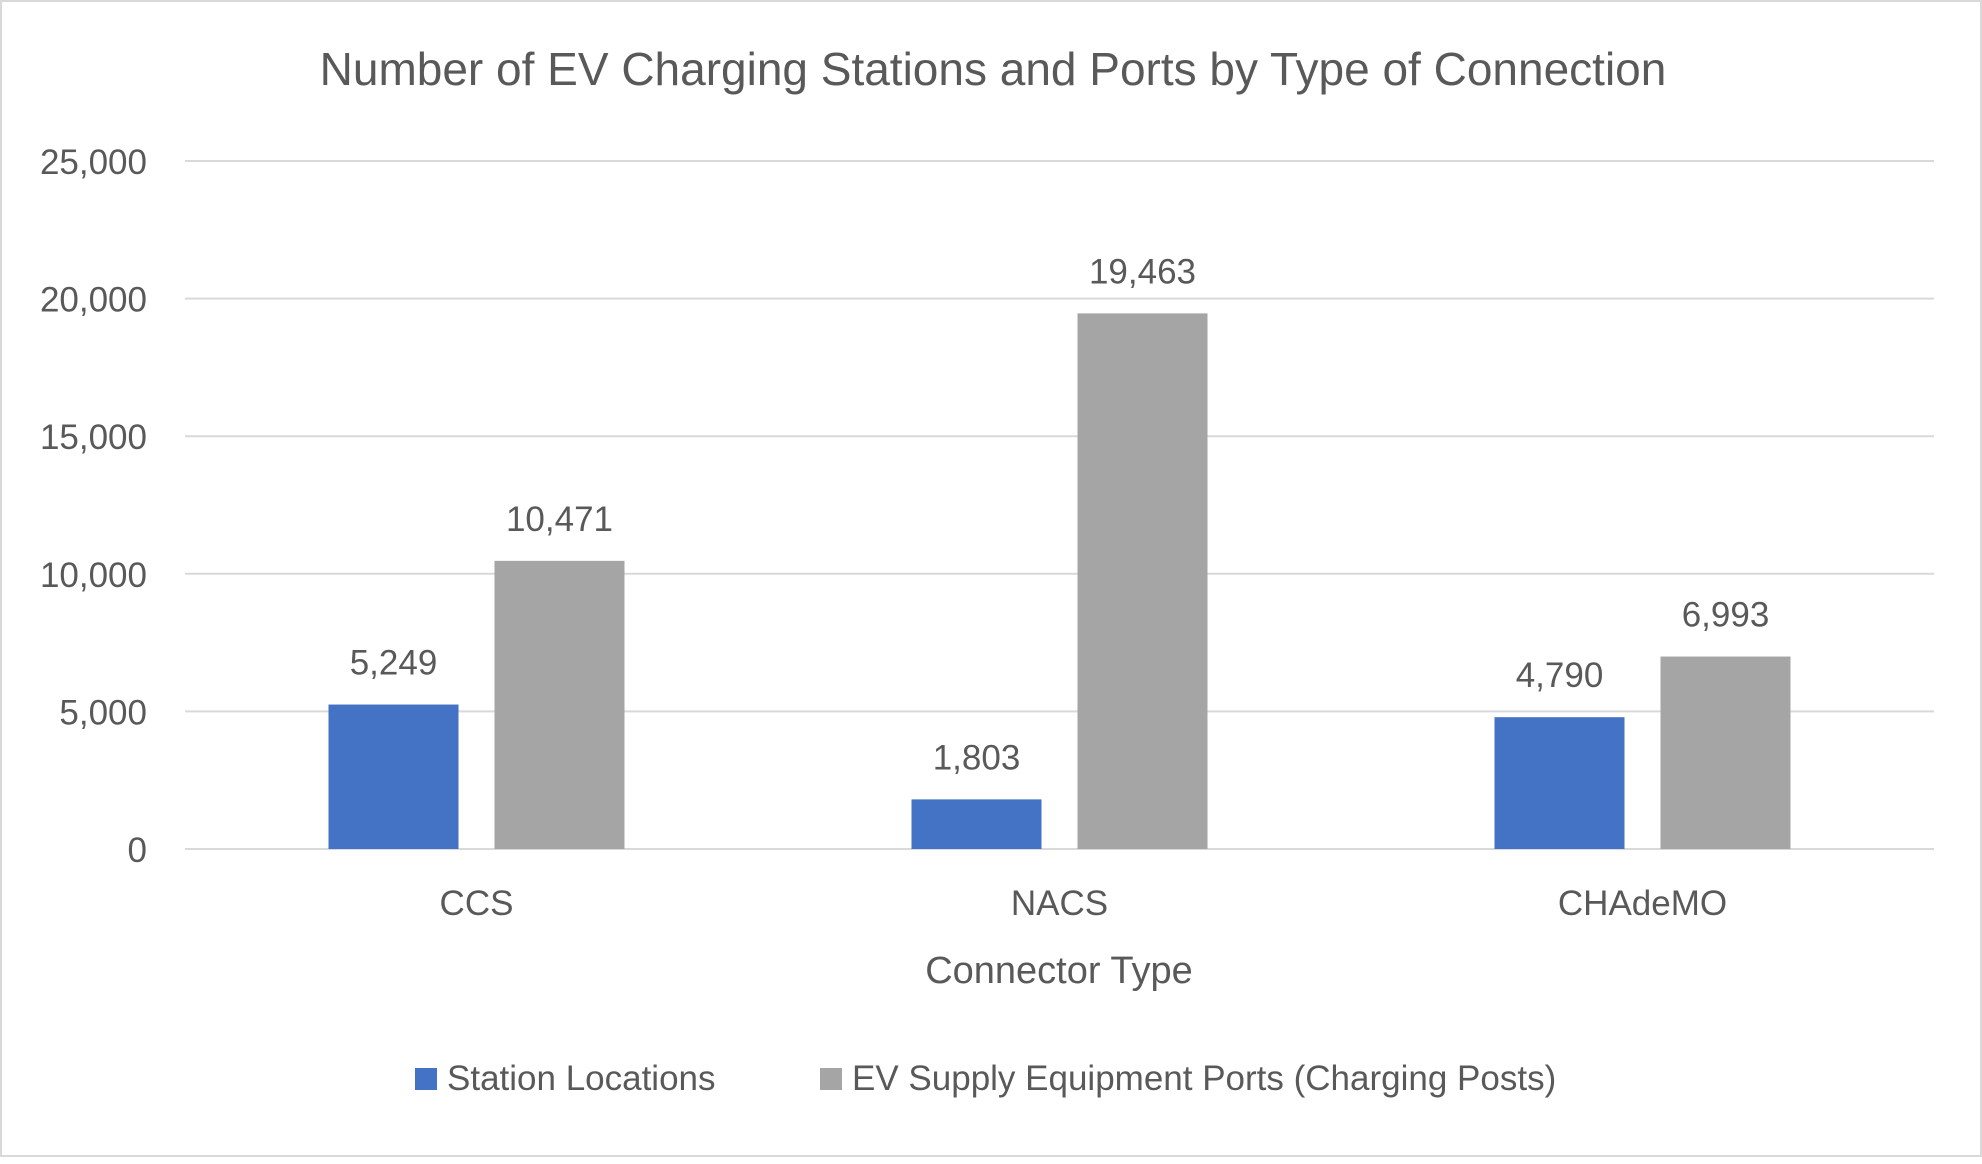 This screenshot has width=1982, height=1164. I want to click on x-axis-tick-labels: CCS NACS CHAdeMO, so click(1084, 903).